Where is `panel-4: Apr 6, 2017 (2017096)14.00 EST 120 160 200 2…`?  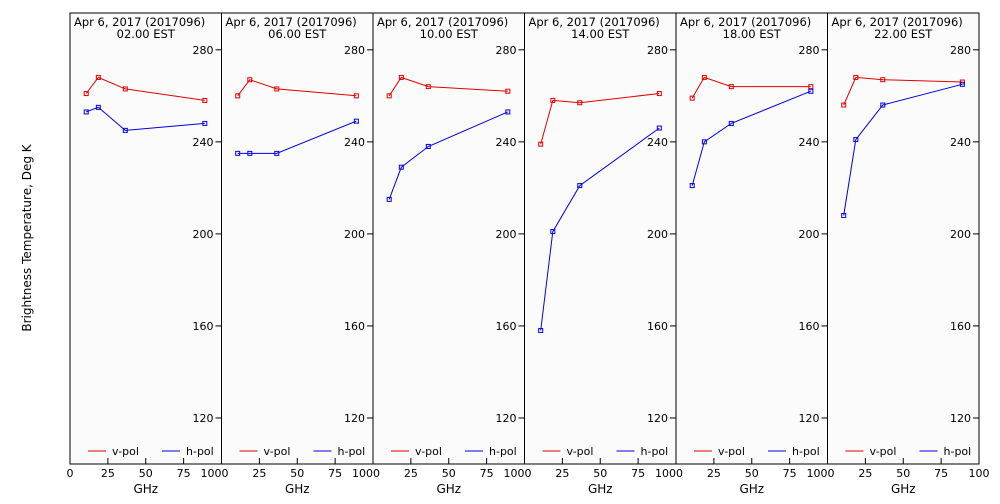 panel-4: Apr 6, 2017 (2017096)14.00 EST 120 160 200 2… is located at coordinates (600, 254).